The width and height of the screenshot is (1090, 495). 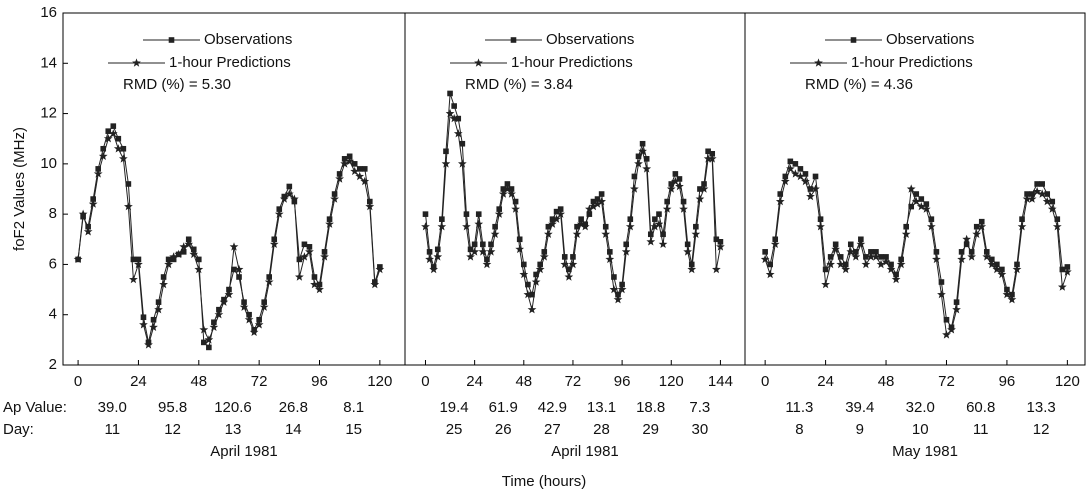 What do you see at coordinates (244, 451) in the screenshot?
I see `panel-x-title: April 1981` at bounding box center [244, 451].